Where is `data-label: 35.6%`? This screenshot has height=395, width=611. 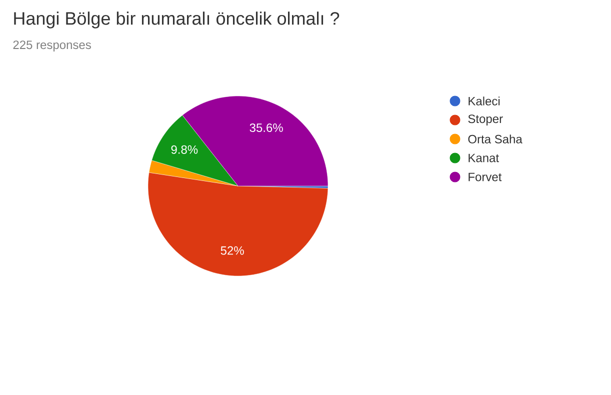 data-label: 35.6% is located at coordinates (266, 127).